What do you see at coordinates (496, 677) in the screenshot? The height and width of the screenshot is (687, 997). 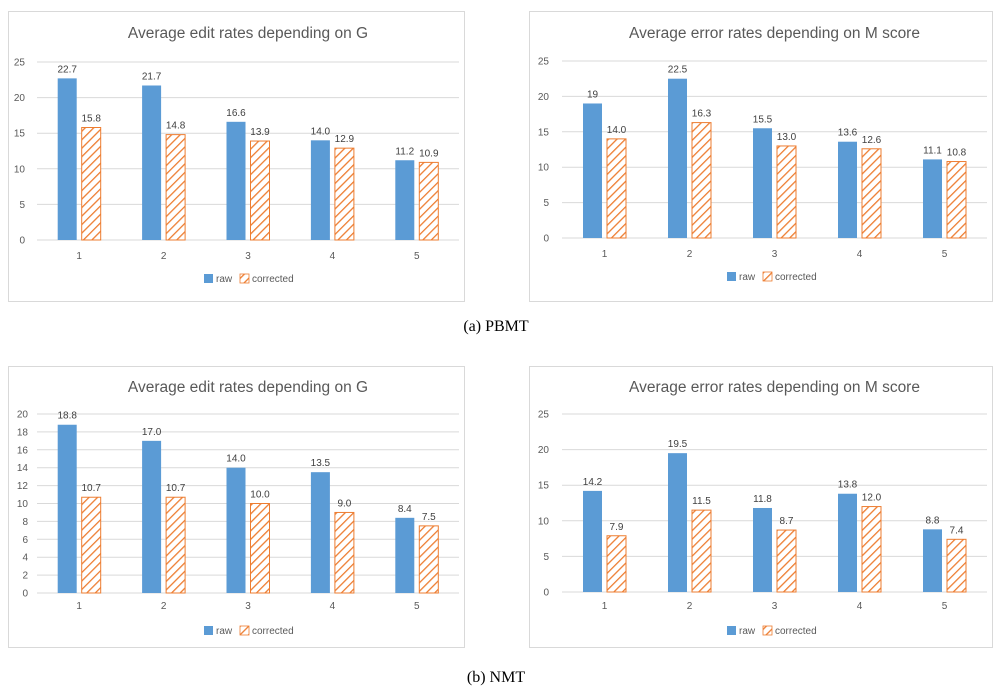 I see `caption-b: (b) NMT` at bounding box center [496, 677].